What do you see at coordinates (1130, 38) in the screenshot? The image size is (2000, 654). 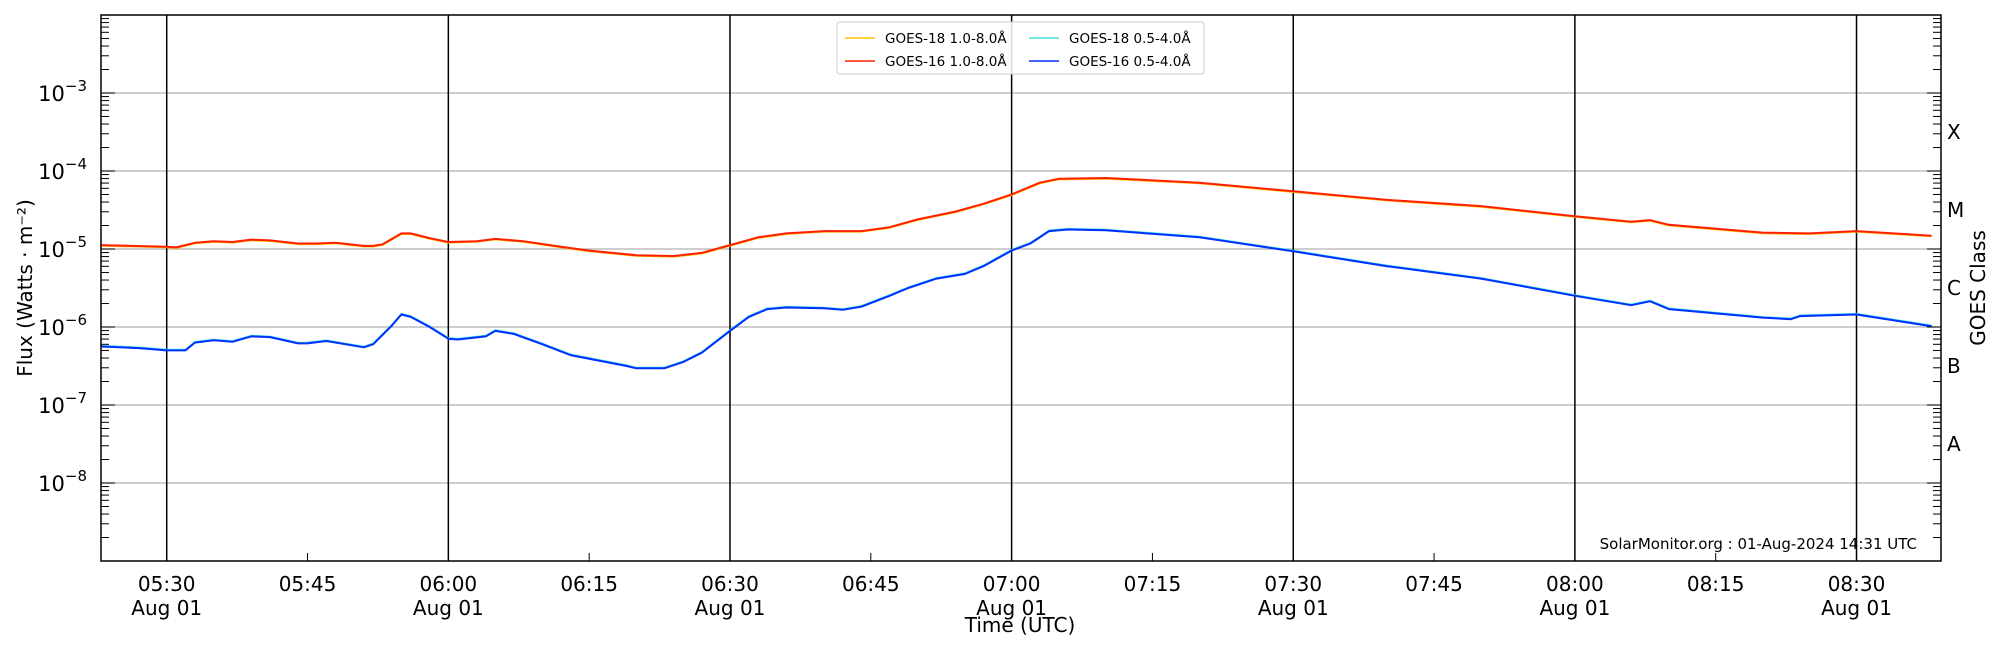 I see `legend-label: GOES-18 0.5-4.0Å` at bounding box center [1130, 38].